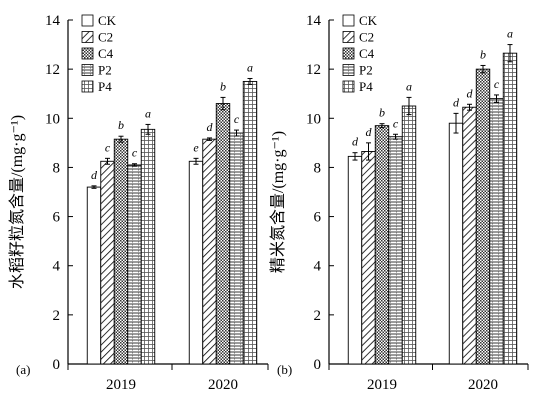  Describe the element at coordinates (17, 202) in the screenshot. I see `y-axis-label: 水稻籽粒氮含量/(mg·g⁻¹)` at that location.